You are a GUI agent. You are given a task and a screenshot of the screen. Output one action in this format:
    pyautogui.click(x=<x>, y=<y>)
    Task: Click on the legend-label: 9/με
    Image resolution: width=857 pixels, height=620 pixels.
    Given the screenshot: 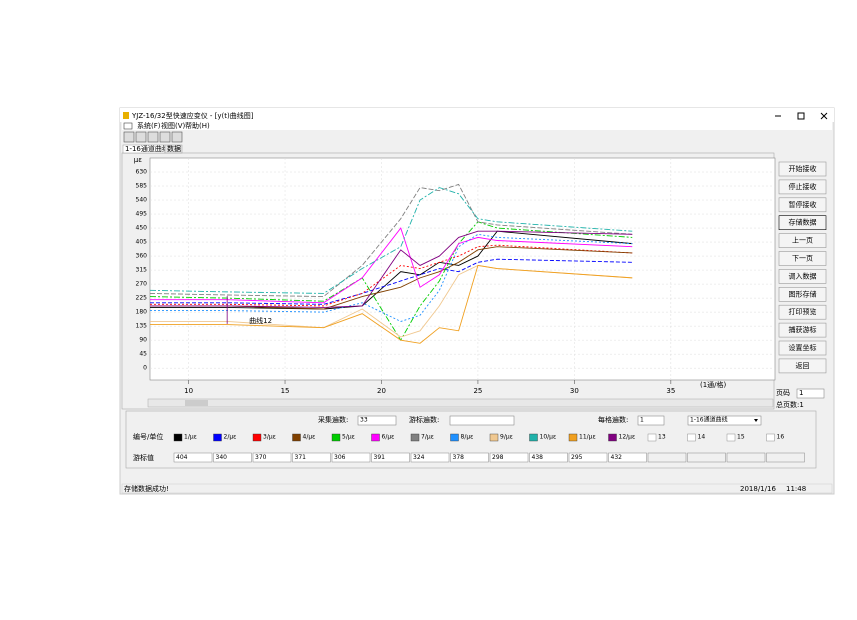 What is the action you would take?
    pyautogui.click(x=506, y=437)
    